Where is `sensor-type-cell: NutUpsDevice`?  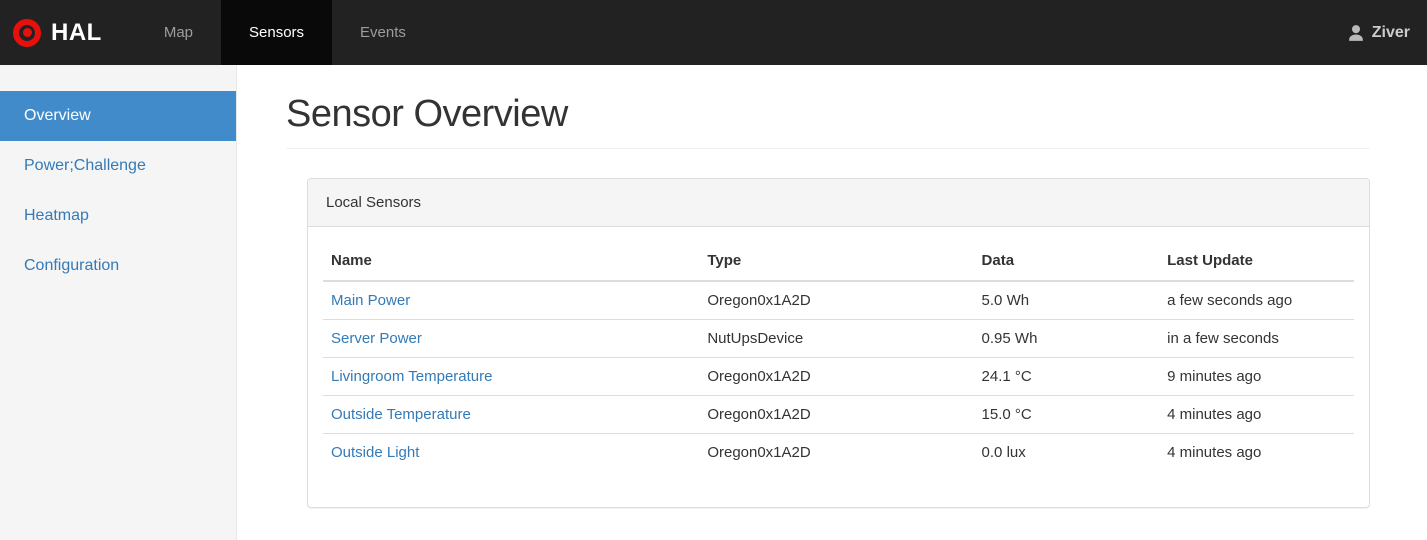
sensor-type-cell: NutUpsDevice is located at coordinates (836, 338).